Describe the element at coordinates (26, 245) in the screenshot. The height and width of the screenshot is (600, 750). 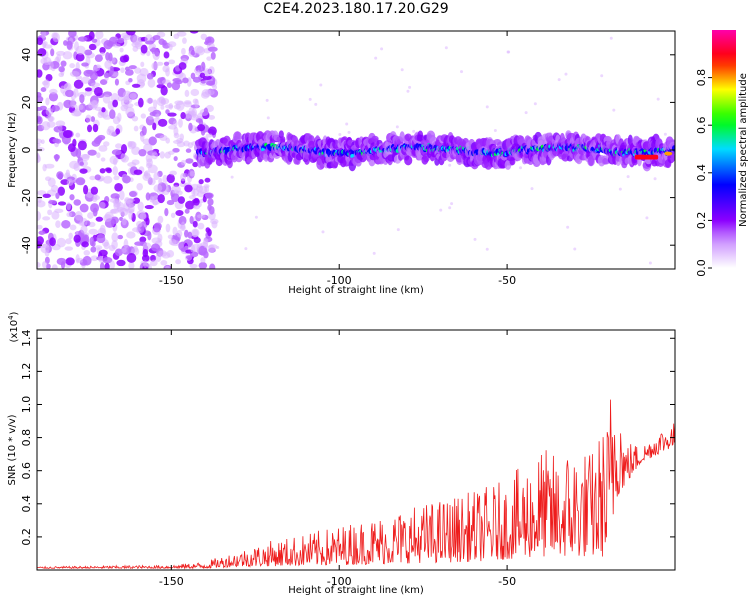
I see `y-tick-label-top: -40` at that location.